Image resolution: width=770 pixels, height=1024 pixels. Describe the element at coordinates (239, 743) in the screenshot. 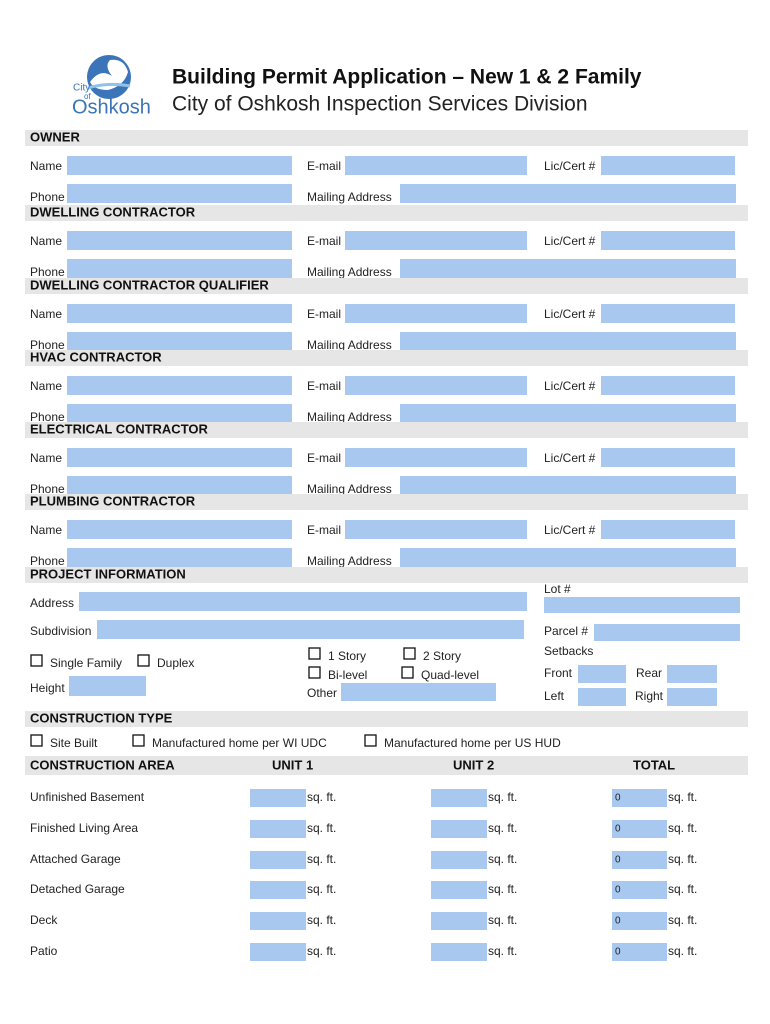

I see `checkbox-label: Manufactured home per WI UDC` at that location.